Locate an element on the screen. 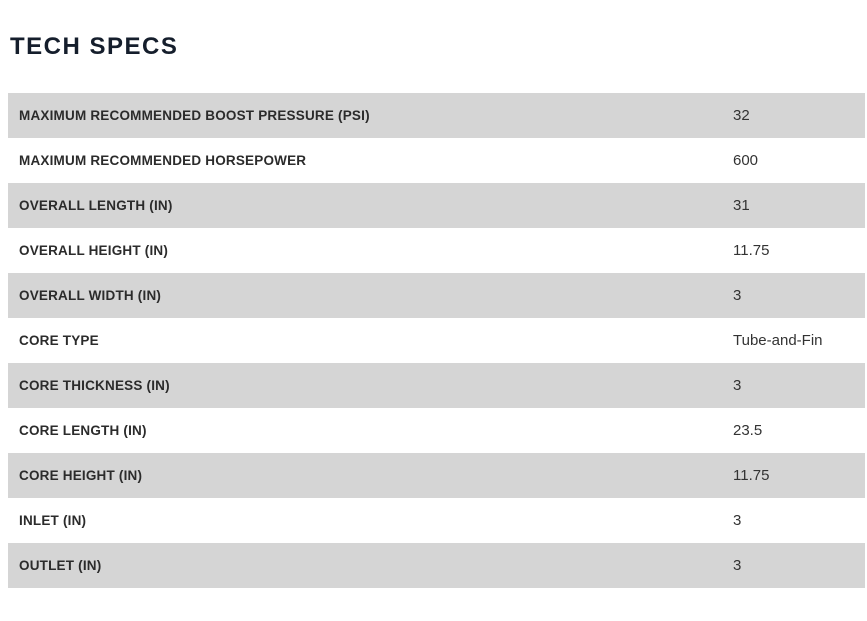  spec-row: OVERALL LENGTH (IN) 31 is located at coordinates (436, 205).